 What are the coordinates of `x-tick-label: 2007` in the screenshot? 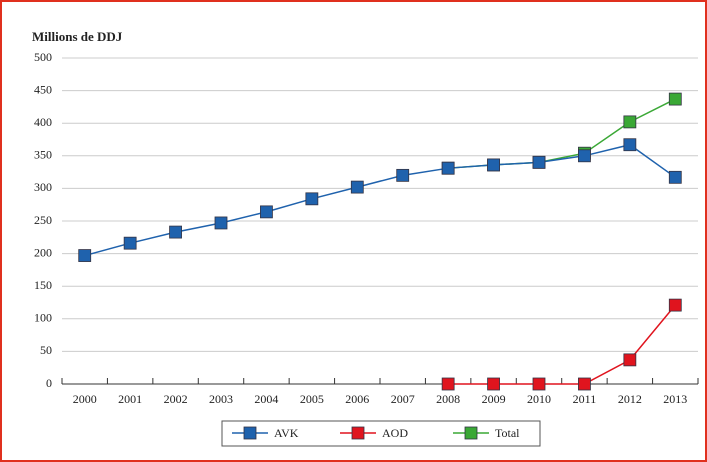 It's located at (403, 399).